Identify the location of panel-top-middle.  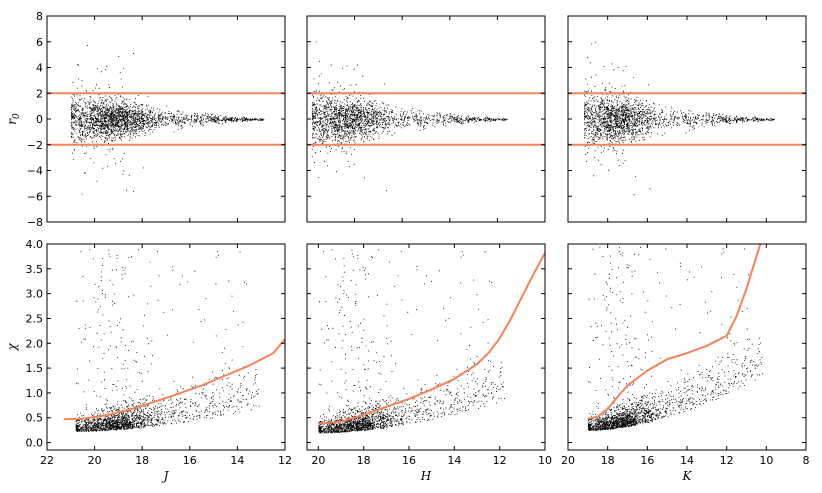
(426, 119).